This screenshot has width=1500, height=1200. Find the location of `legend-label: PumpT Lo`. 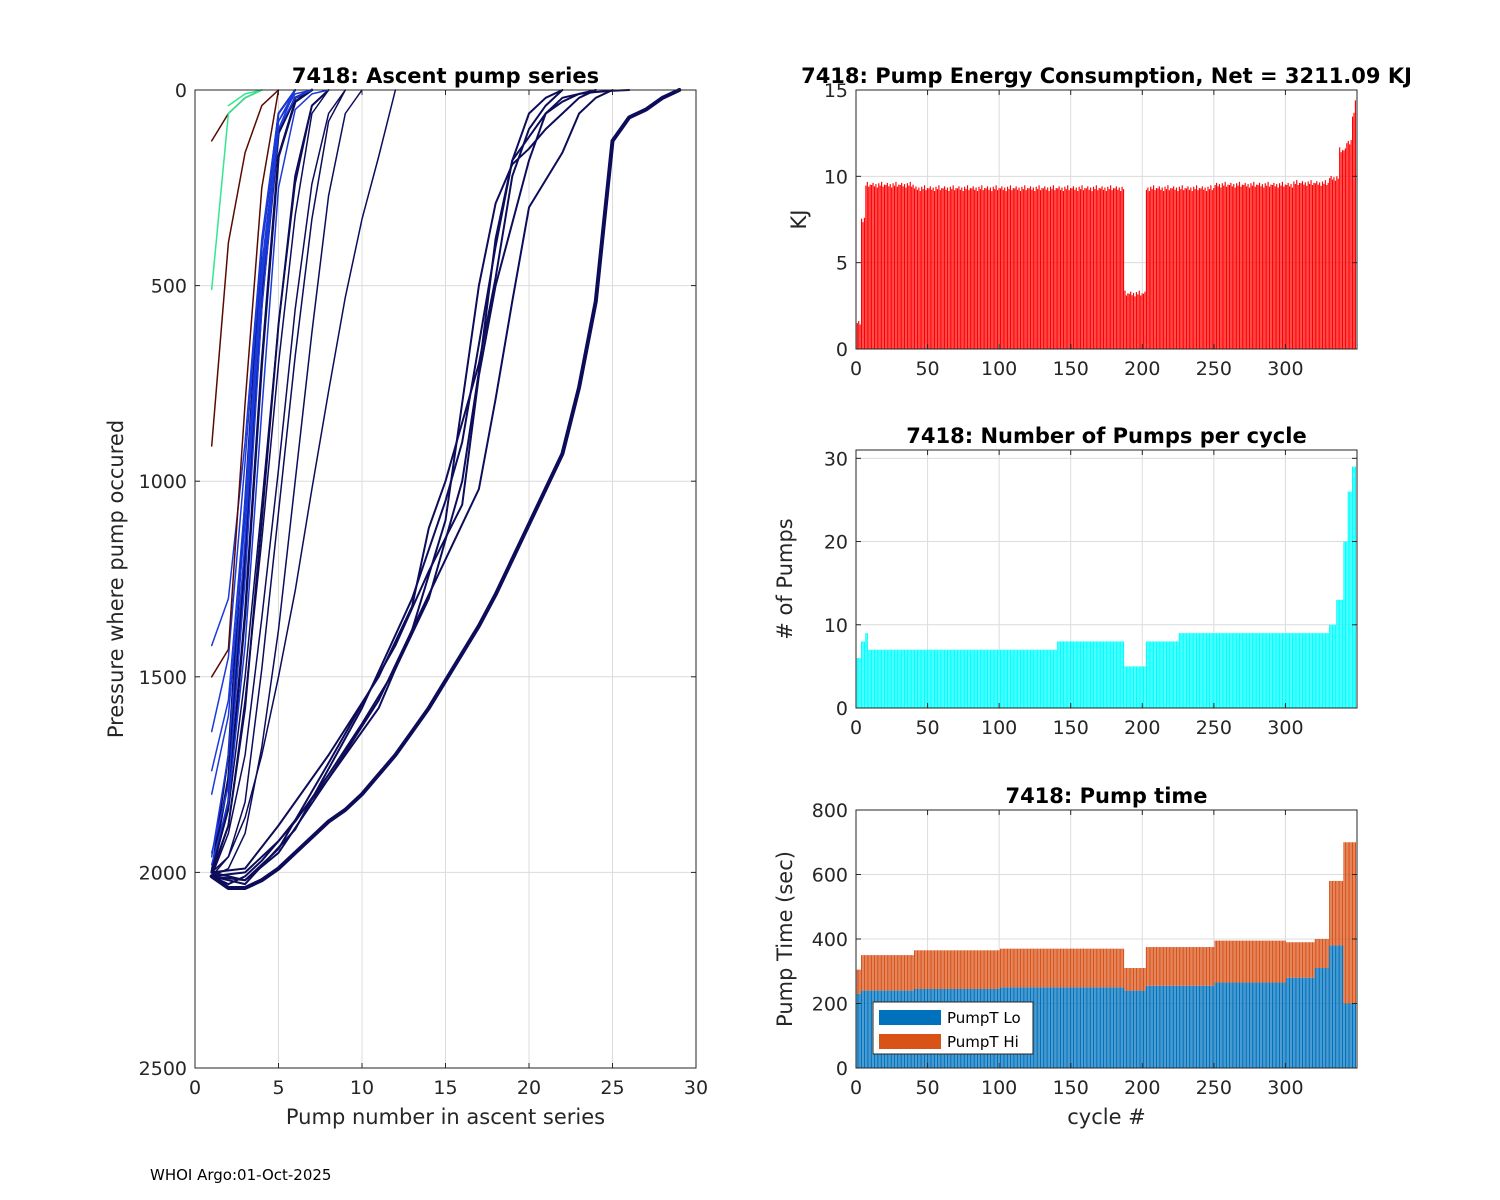

legend-label: PumpT Lo is located at coordinates (984, 1018).